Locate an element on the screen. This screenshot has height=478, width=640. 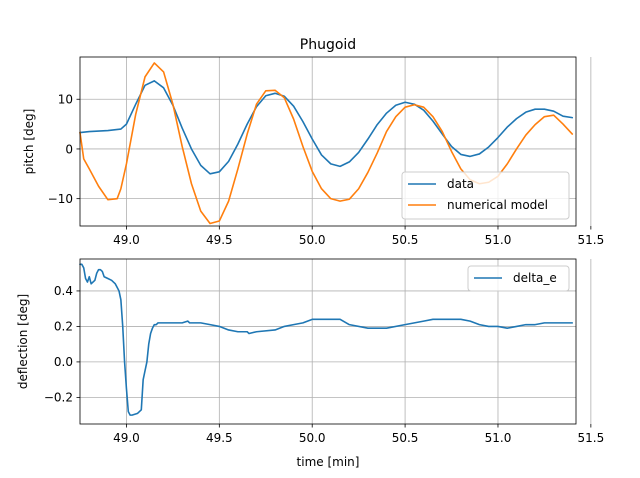
y-tick-label: 0.4 is located at coordinates (63, 291).